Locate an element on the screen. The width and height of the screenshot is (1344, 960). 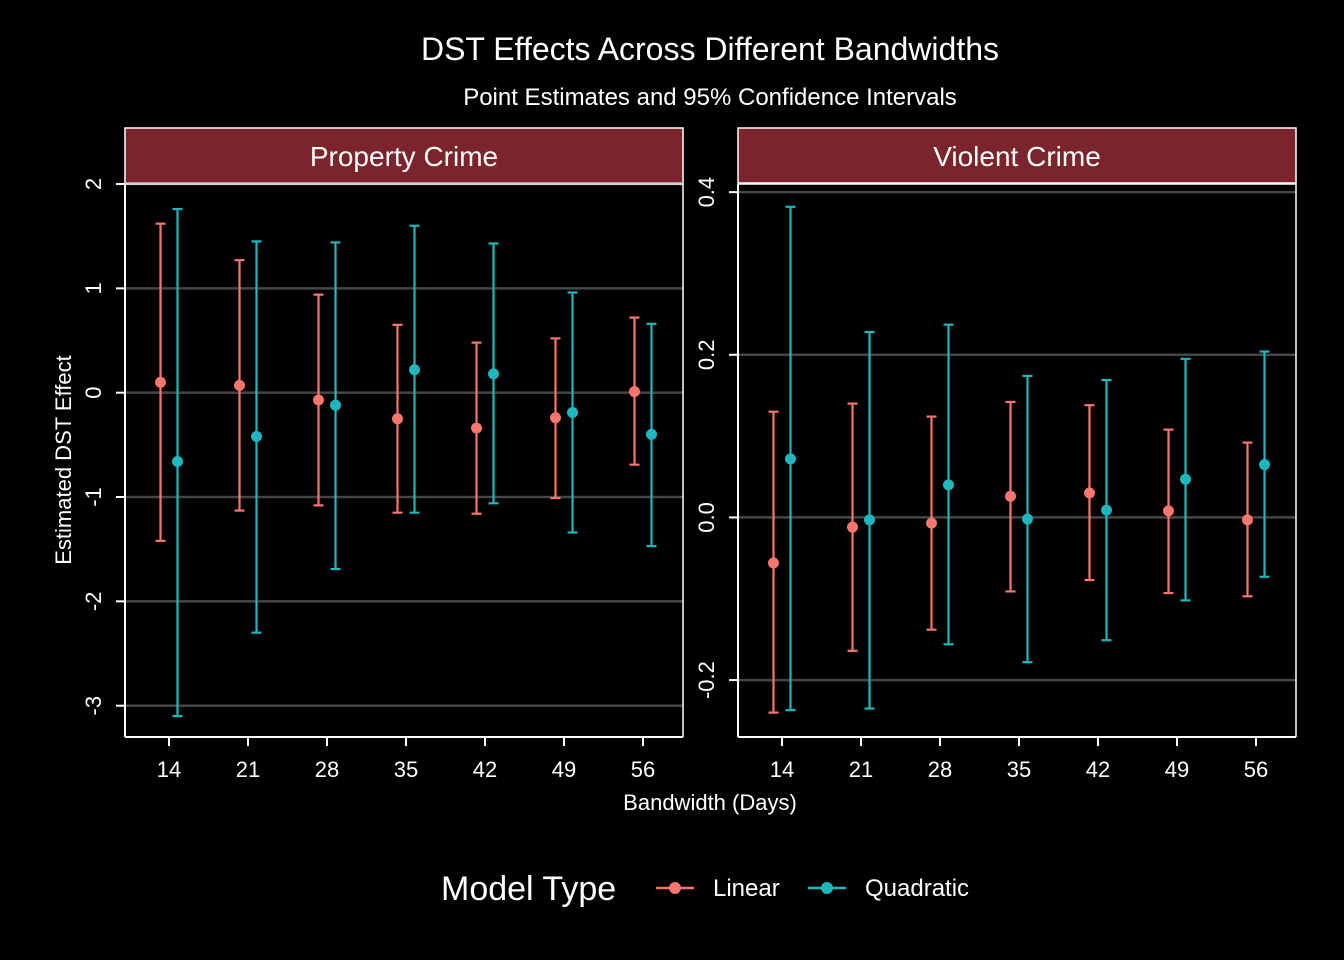
violent-crime-y-tick-label-0-2: -0.2 is located at coordinates (706, 680).